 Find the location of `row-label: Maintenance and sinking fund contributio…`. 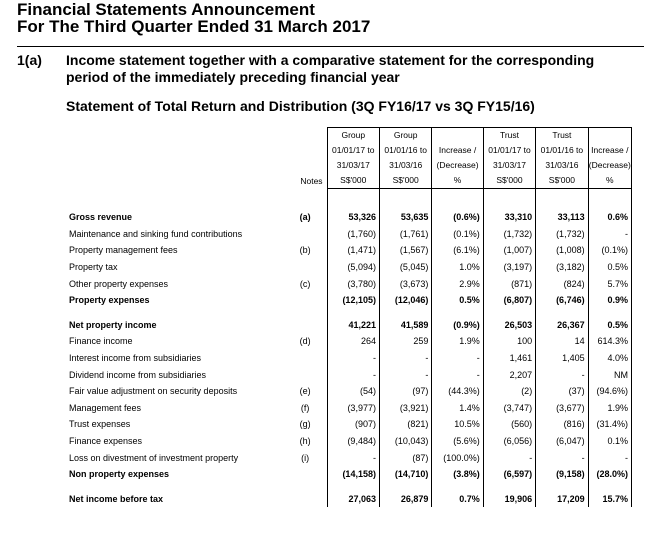

row-label: Maintenance and sinking fund contributio… is located at coordinates (156, 233).